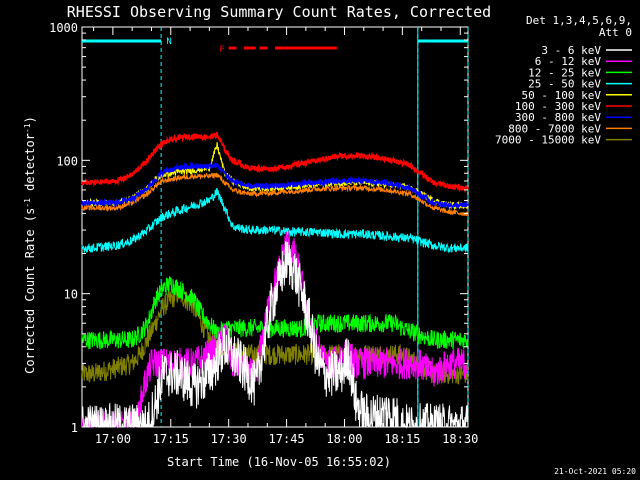 The image size is (640, 480). What do you see at coordinates (63, 28) in the screenshot?
I see `y-tick-label-3: 1000` at bounding box center [63, 28].